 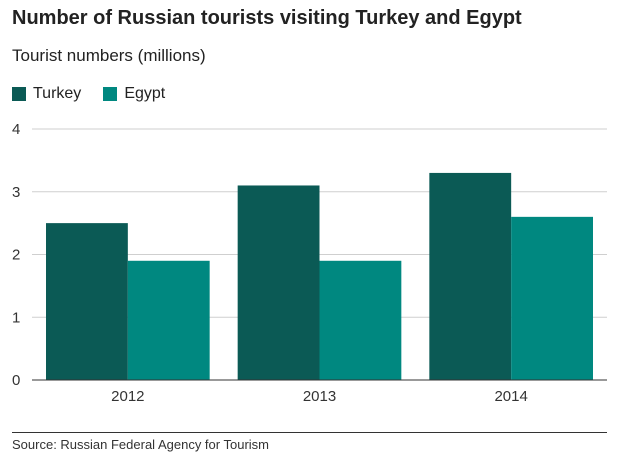 What do you see at coordinates (145, 93) in the screenshot?
I see `legend-label-egypt: Egypt` at bounding box center [145, 93].